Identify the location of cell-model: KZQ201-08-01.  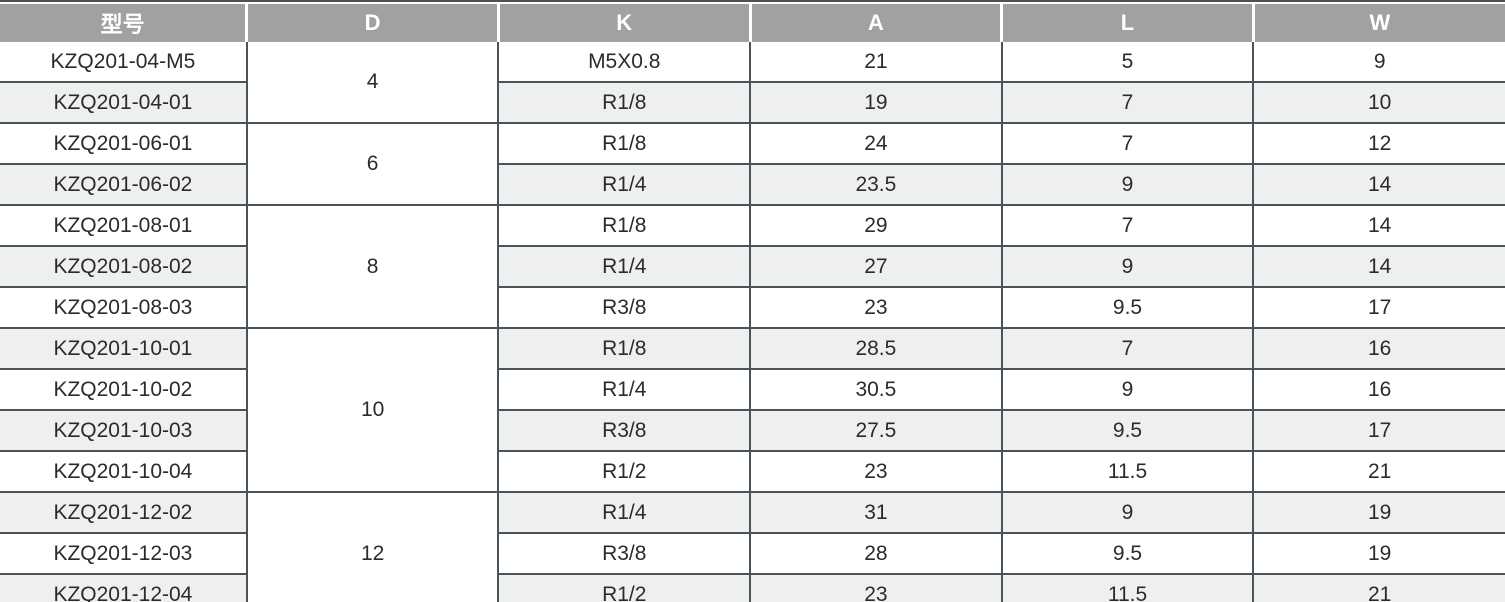
(123, 225).